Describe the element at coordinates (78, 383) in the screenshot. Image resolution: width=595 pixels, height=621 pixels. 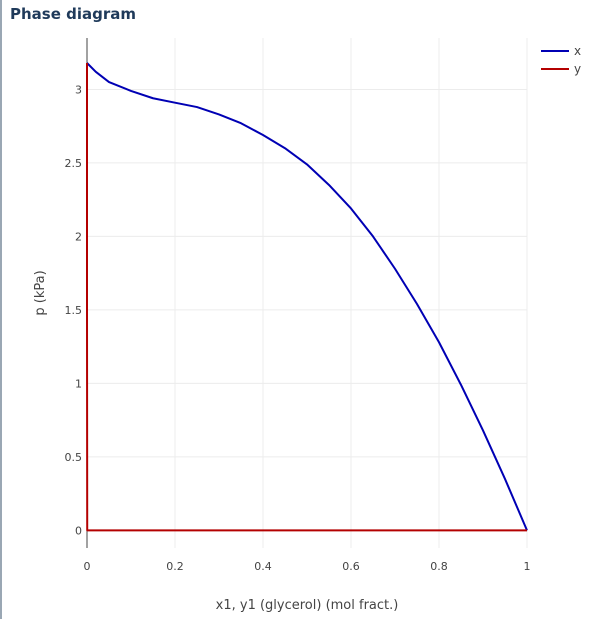
I see `y-tick-label: 1` at that location.